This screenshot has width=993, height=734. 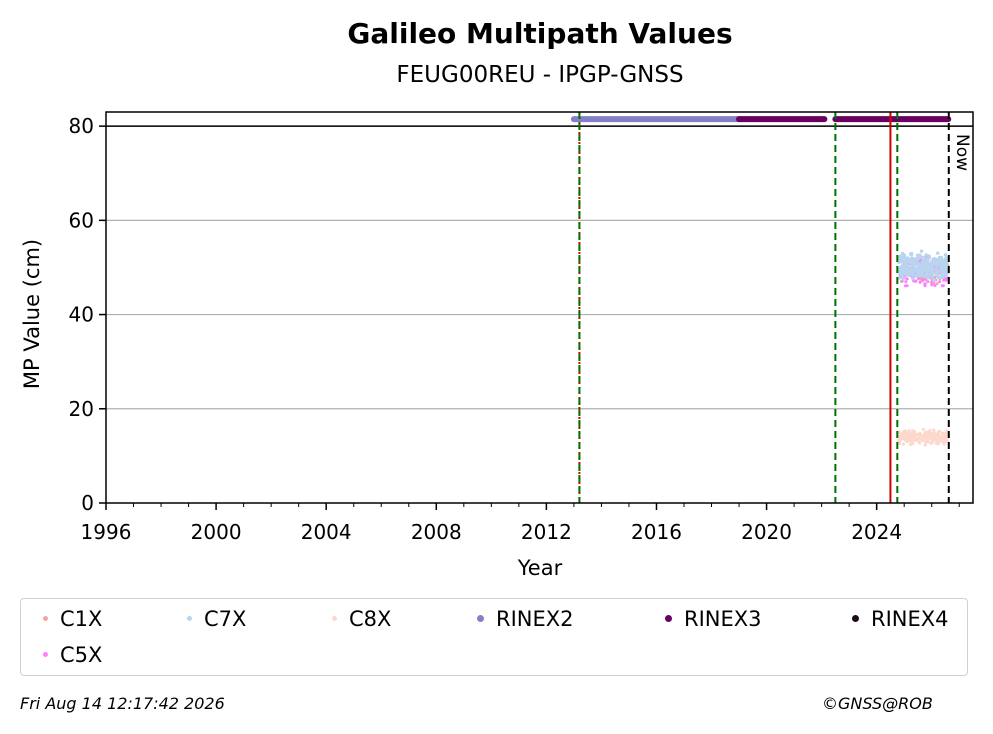 What do you see at coordinates (225, 619) in the screenshot?
I see `legend-label: C7X` at bounding box center [225, 619].